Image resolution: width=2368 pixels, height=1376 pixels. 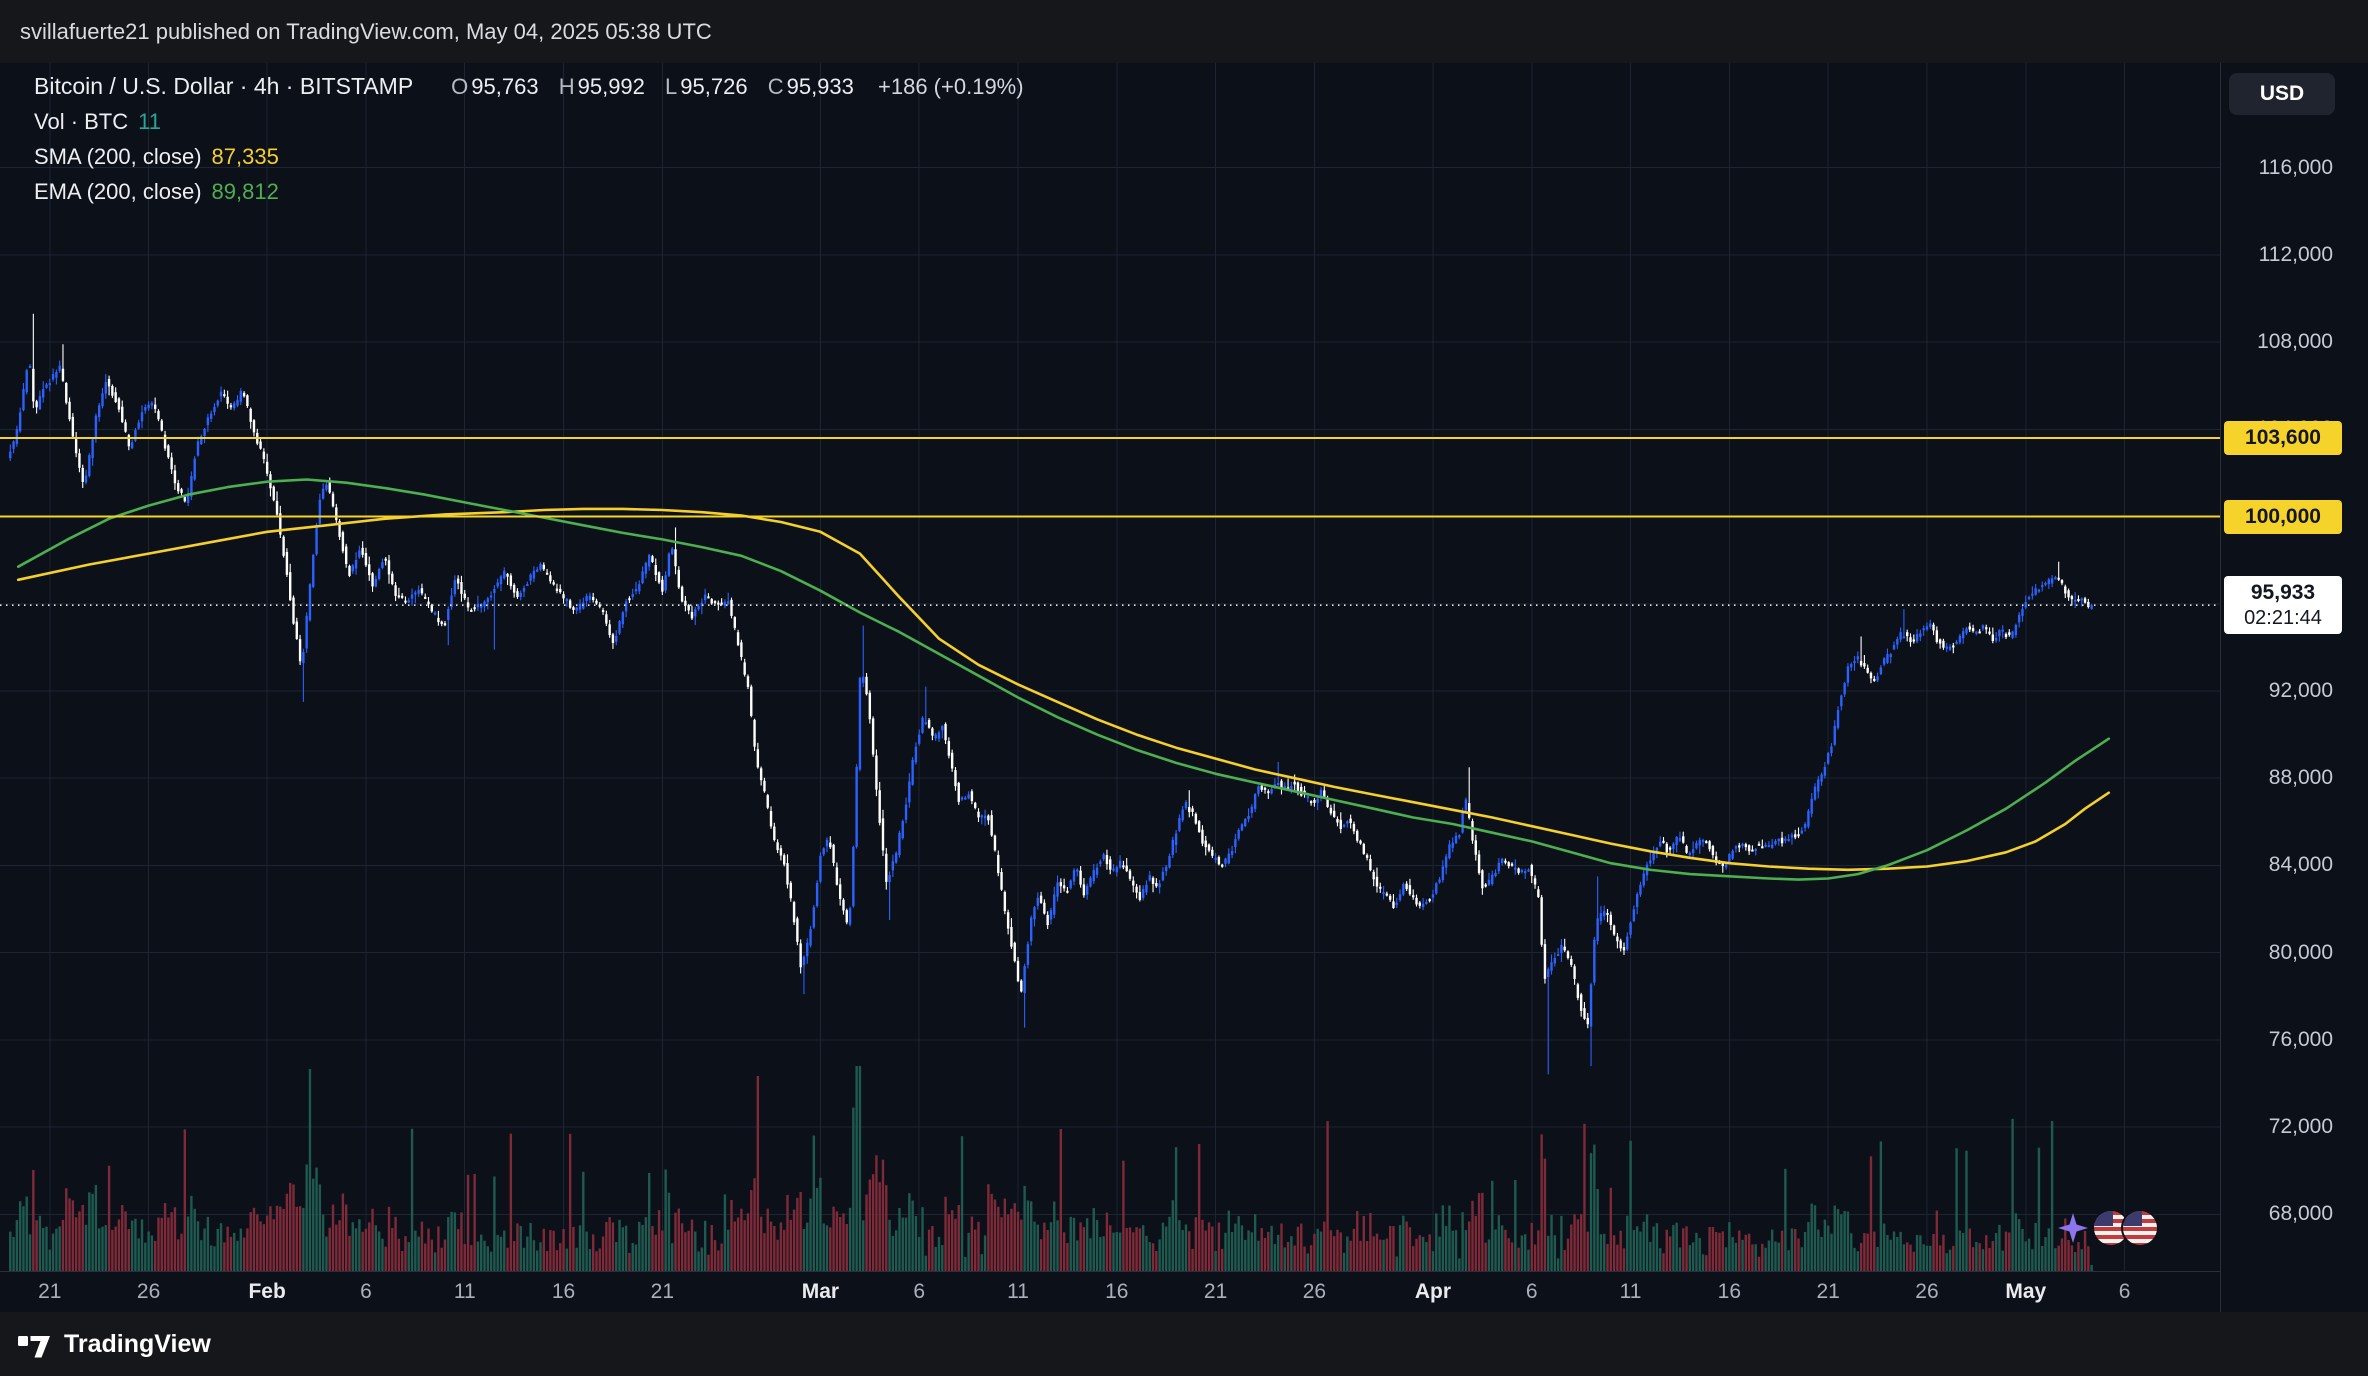 I want to click on chart-badges, so click(x=2108, y=1228).